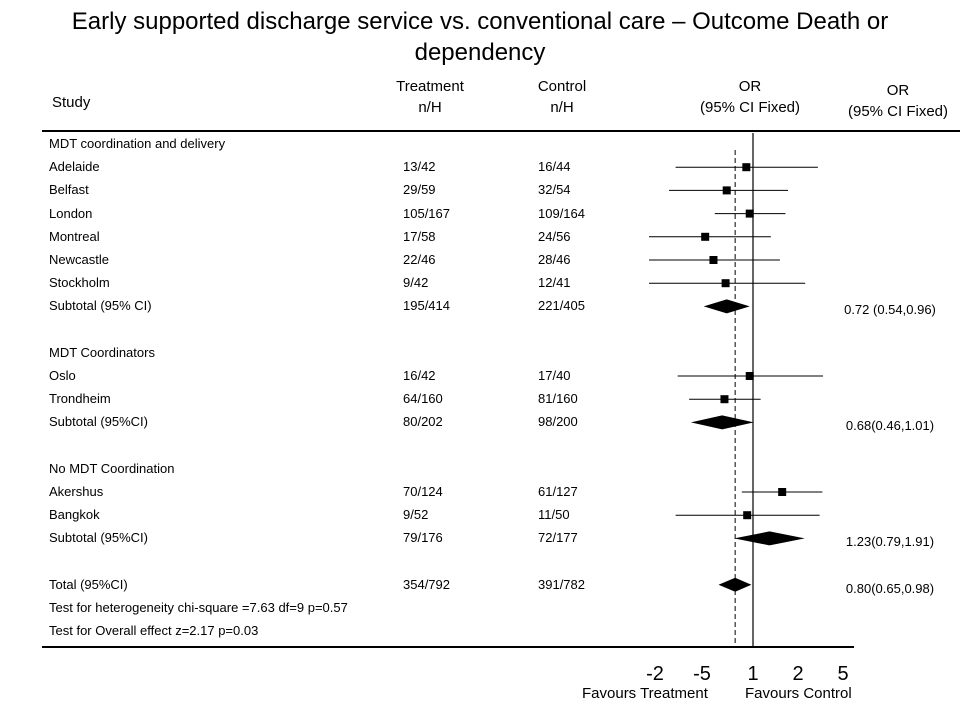  What do you see at coordinates (554, 190) in the screenshot?
I see `control-count: 32/54` at bounding box center [554, 190].